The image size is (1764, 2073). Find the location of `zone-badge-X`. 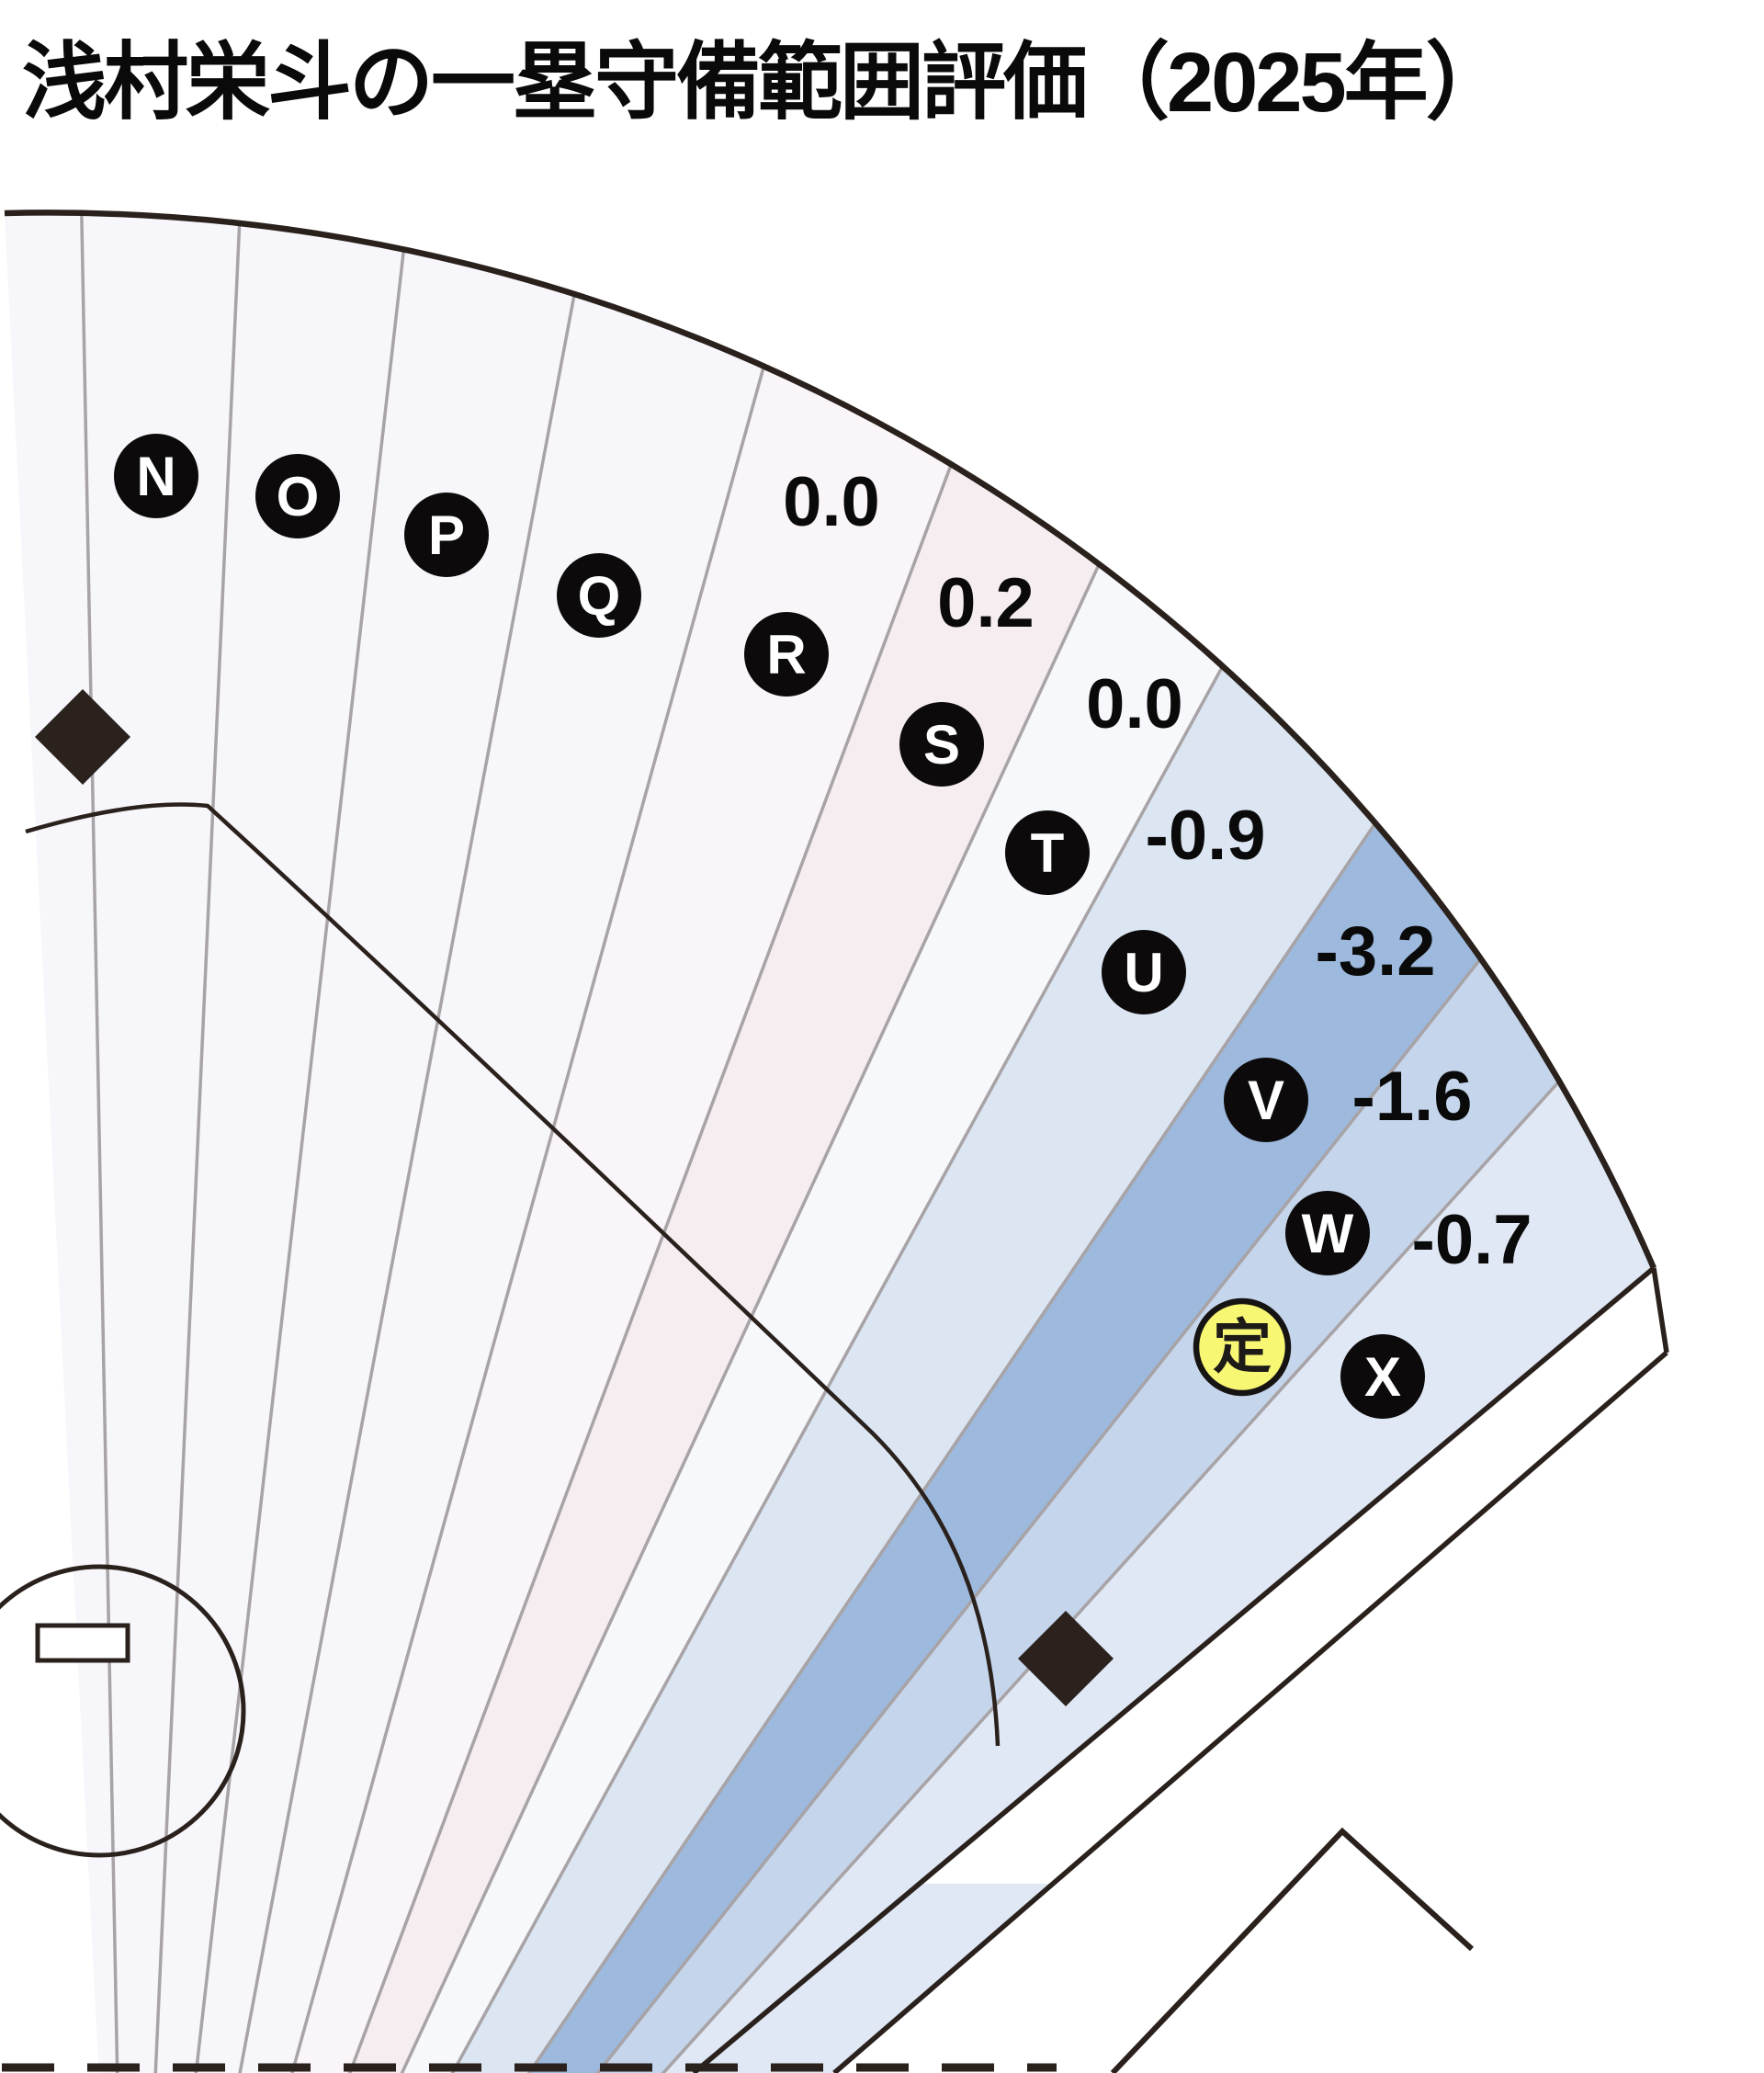

zone-badge-X is located at coordinates (1382, 1377).